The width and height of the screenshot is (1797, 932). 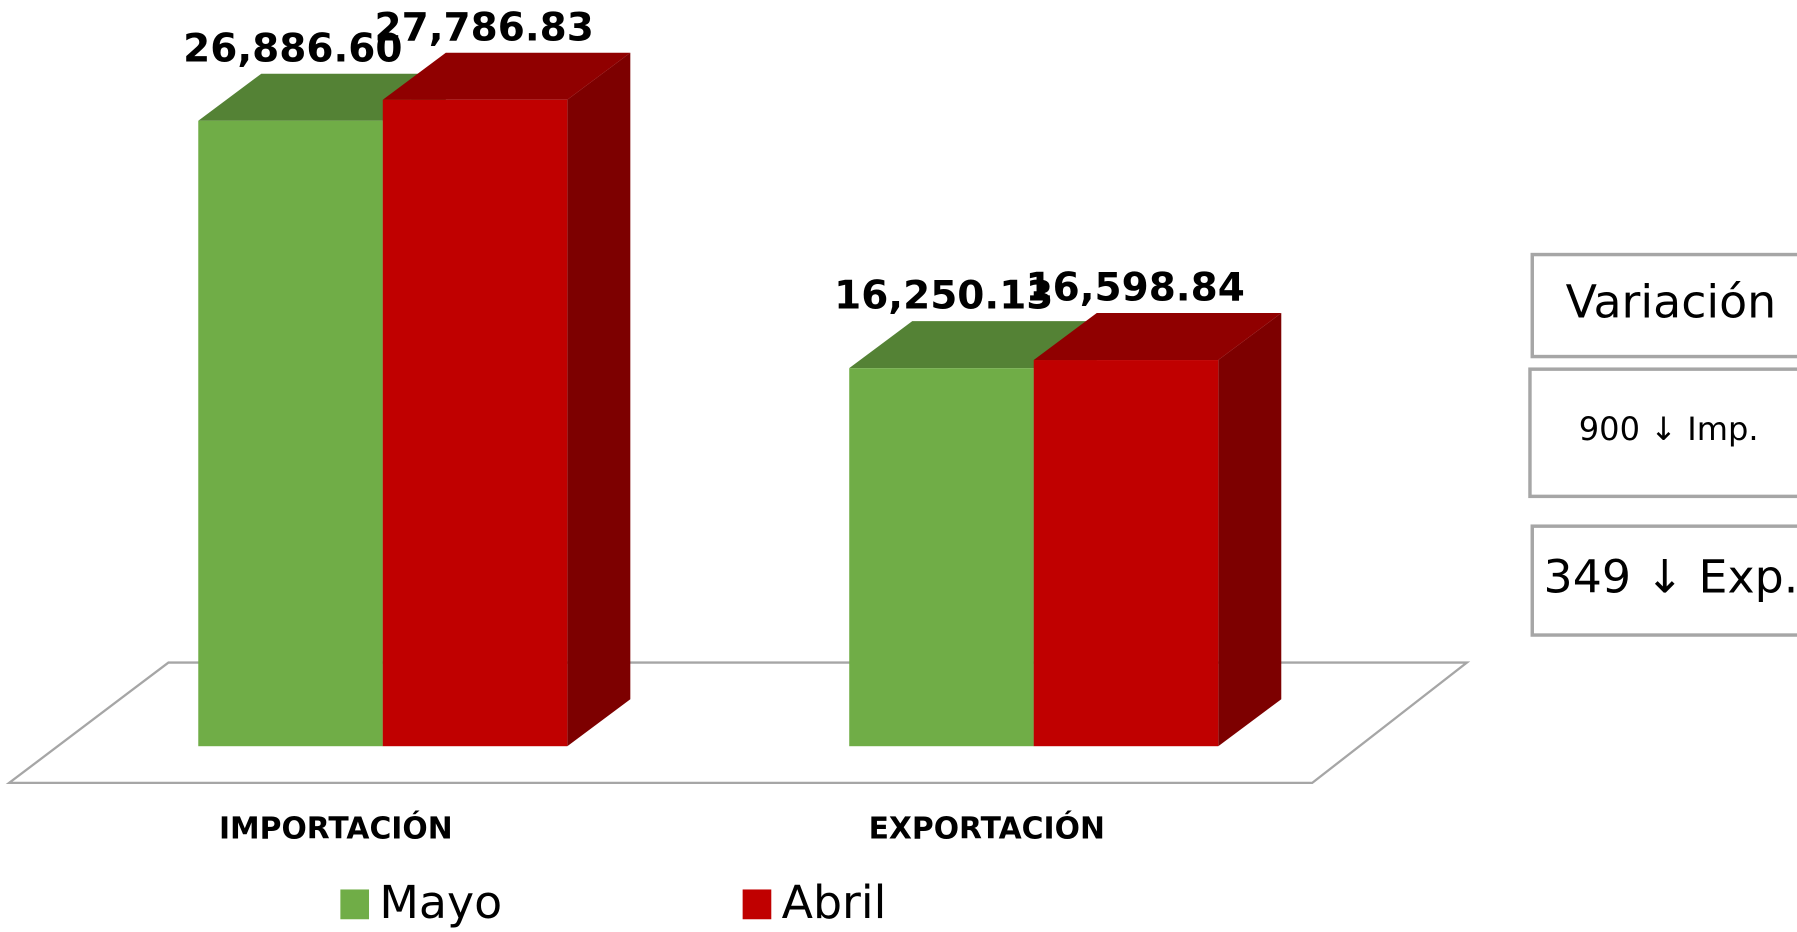 What do you see at coordinates (834, 902) in the screenshot?
I see `legend-label: Abril` at bounding box center [834, 902].